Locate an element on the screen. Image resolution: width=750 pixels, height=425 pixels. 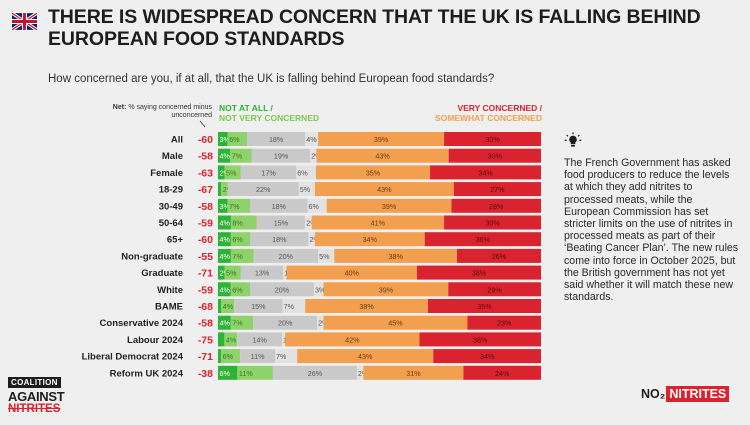
data-label: 43% is located at coordinates (365, 356).